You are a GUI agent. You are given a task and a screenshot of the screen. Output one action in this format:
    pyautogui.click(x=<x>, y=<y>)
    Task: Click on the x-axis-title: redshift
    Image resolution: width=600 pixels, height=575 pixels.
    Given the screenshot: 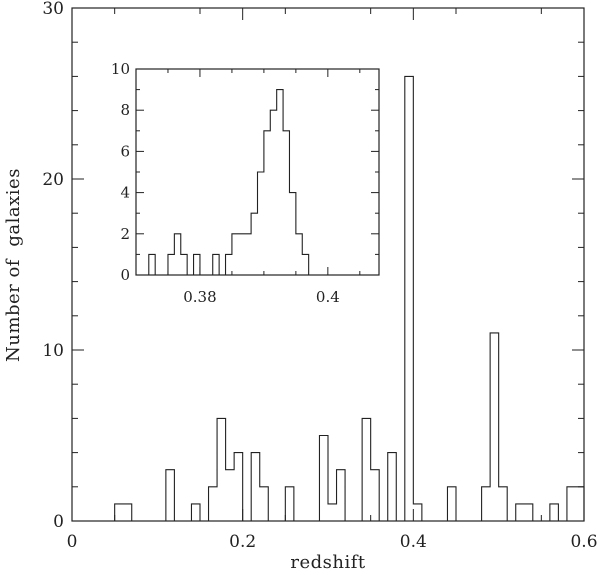 What is the action you would take?
    pyautogui.click(x=328, y=562)
    